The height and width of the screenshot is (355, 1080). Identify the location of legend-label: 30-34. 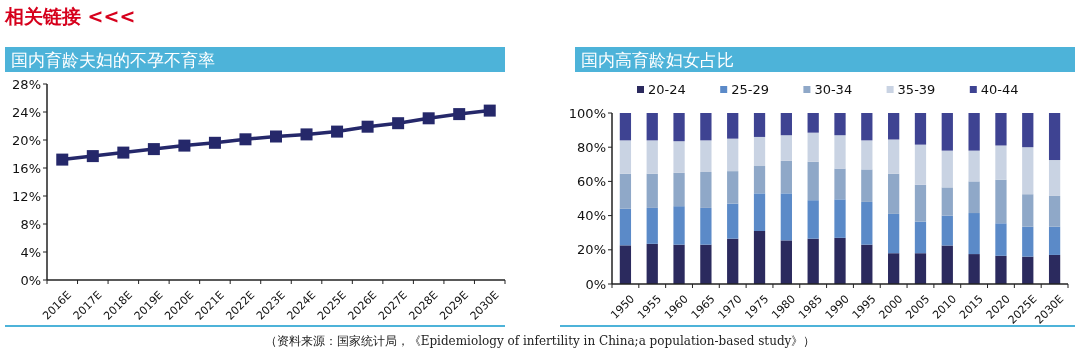
(833, 89).